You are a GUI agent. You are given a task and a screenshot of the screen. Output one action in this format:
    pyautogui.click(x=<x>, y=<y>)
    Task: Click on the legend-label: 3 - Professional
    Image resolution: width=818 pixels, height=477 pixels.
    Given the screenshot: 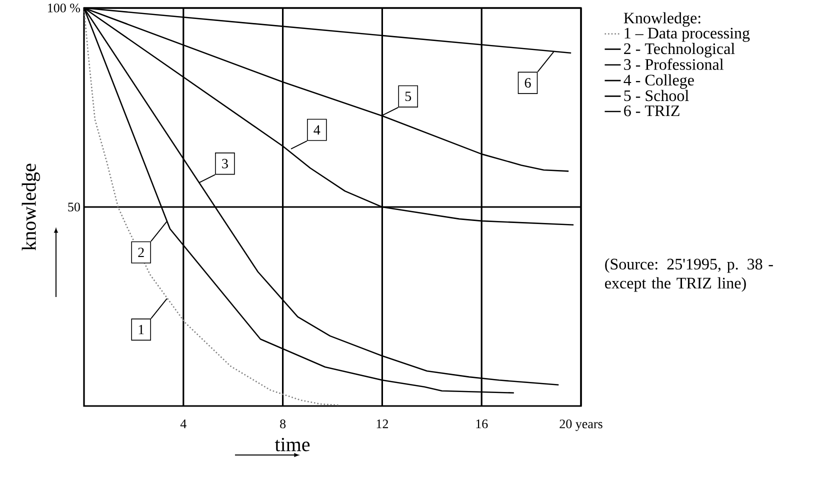 What is the action you would take?
    pyautogui.click(x=674, y=64)
    